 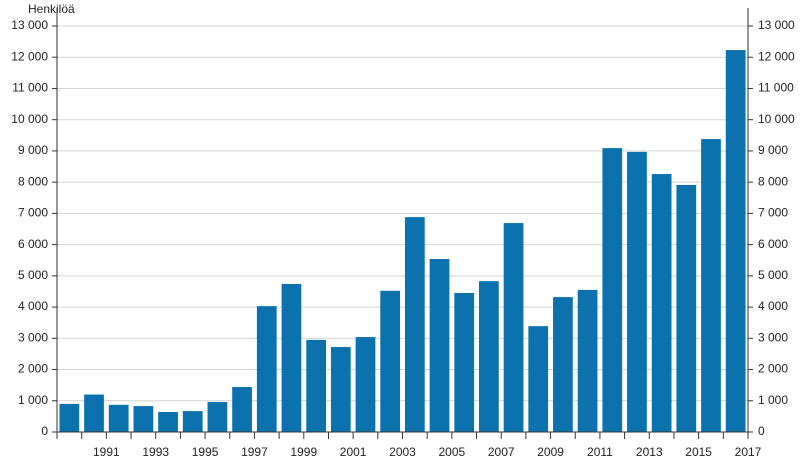 I want to click on y-tick-label: 7 000, so click(x=33, y=213).